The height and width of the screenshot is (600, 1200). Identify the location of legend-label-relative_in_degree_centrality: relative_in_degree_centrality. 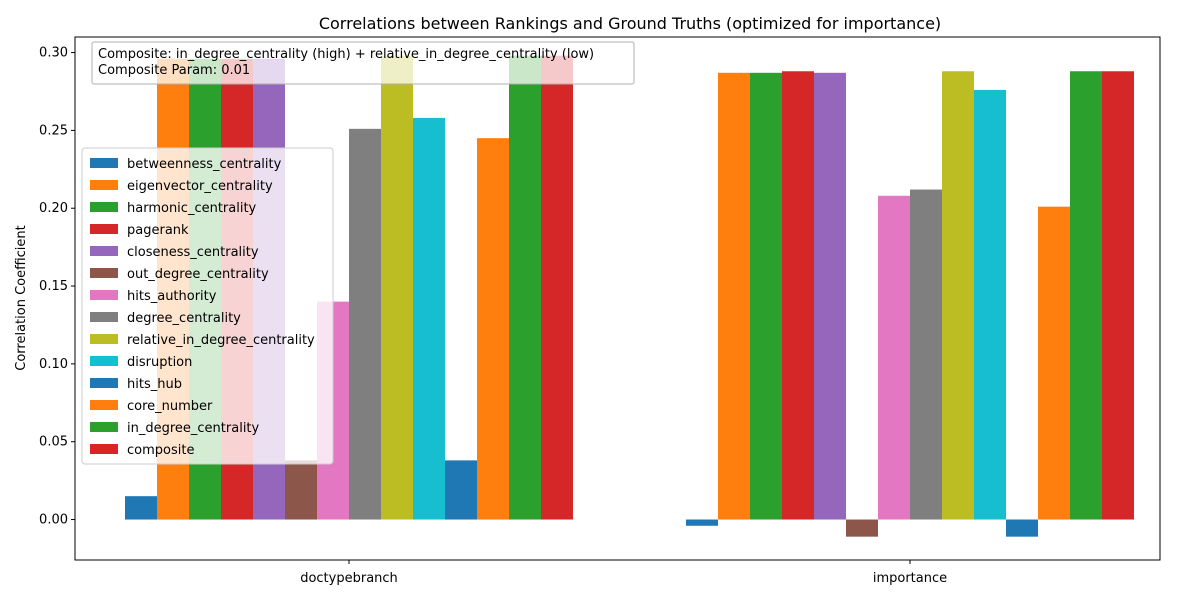
(221, 340).